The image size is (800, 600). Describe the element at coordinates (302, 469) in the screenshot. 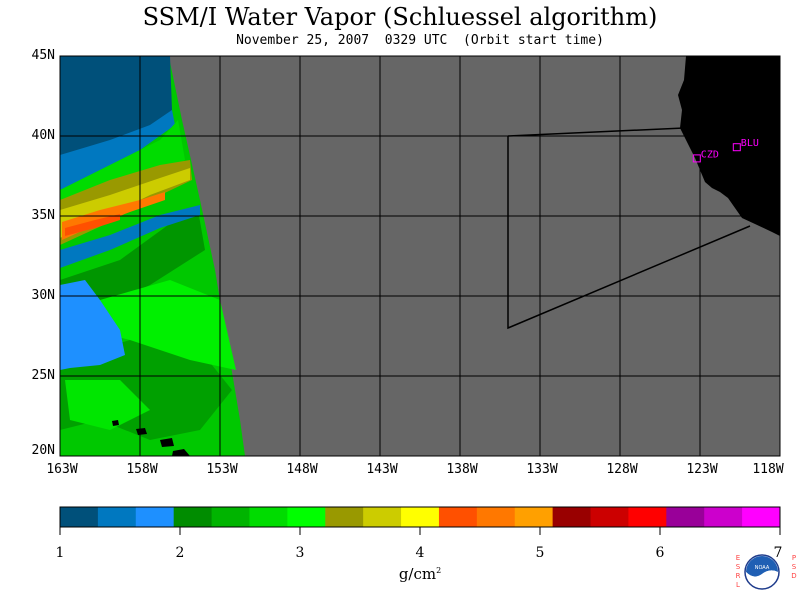

I see `lon-label-148w: 148W` at that location.